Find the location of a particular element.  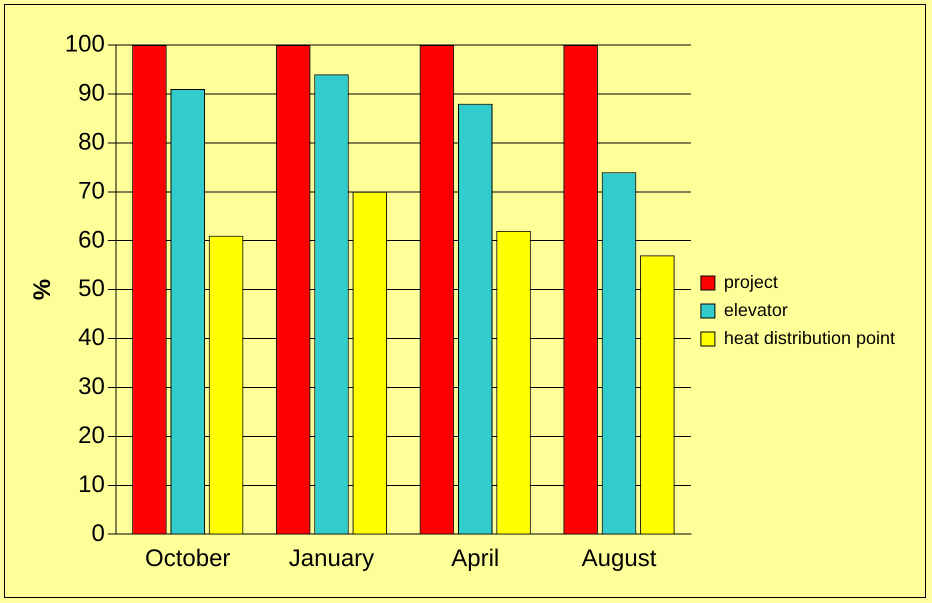

y-tick-label: 30 is located at coordinates (91, 386).